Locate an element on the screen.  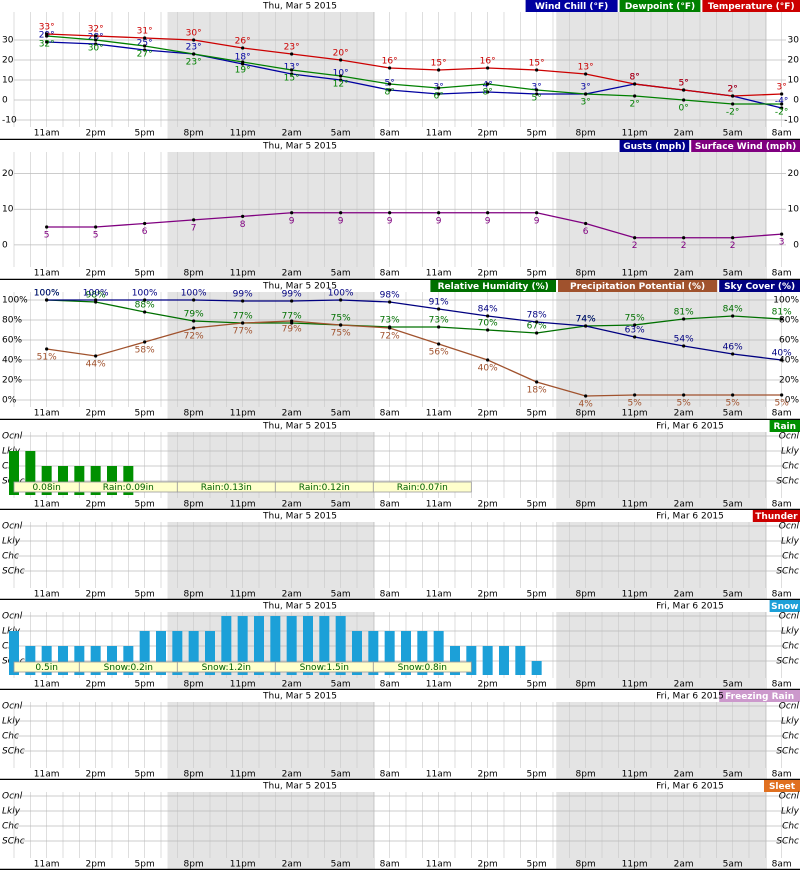
y-tick-label-right: 30 is located at coordinates (794, 41).